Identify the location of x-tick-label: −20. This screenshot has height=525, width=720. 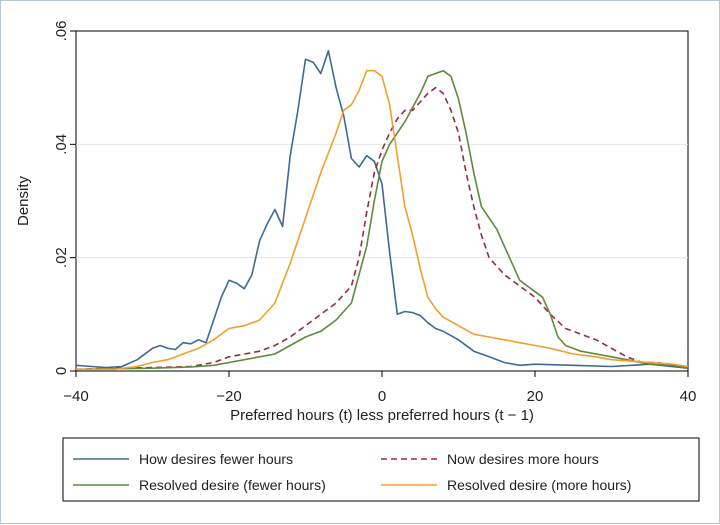
(228, 396).